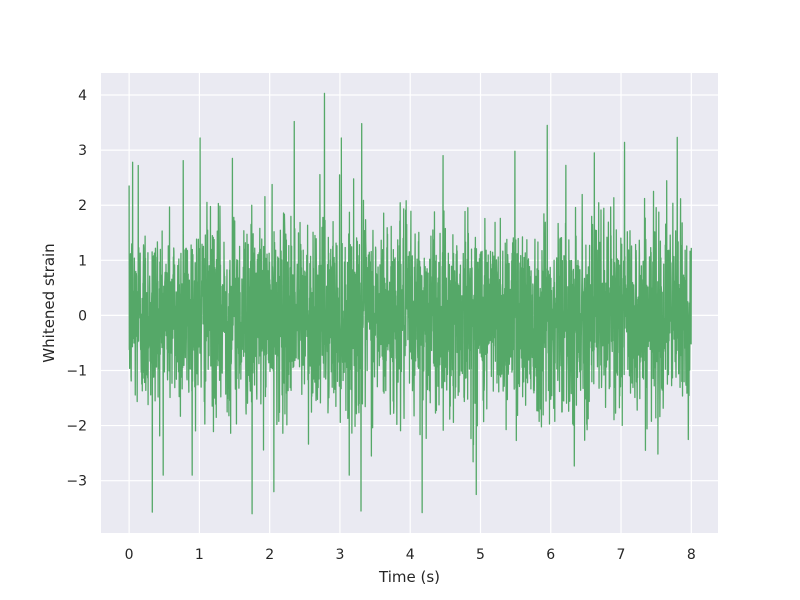 The image size is (800, 600). What do you see at coordinates (76, 289) in the screenshot?
I see `y-axis-ticks: −3 −2 −1 0 1 2 3 4` at bounding box center [76, 289].